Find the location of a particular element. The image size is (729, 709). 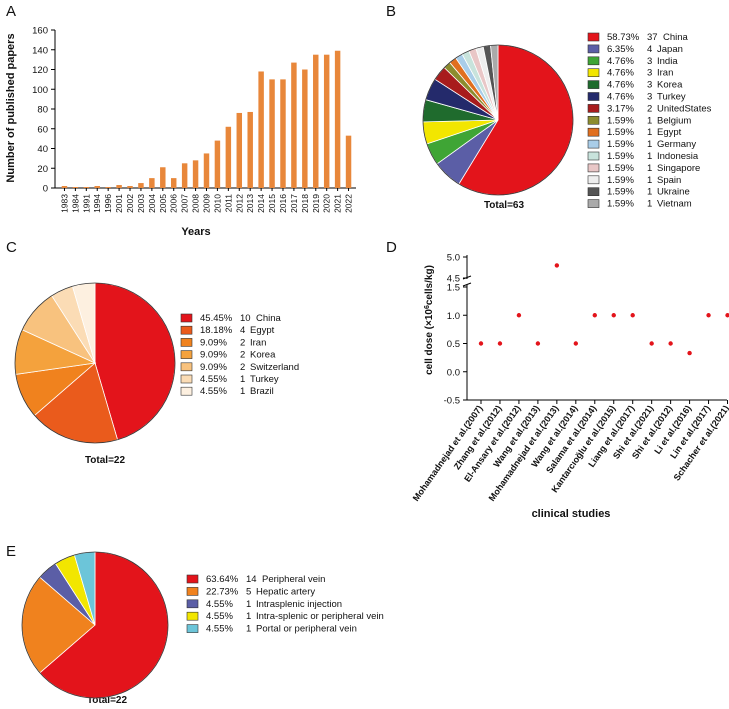

panel-c-outline is located at coordinates (95, 363).